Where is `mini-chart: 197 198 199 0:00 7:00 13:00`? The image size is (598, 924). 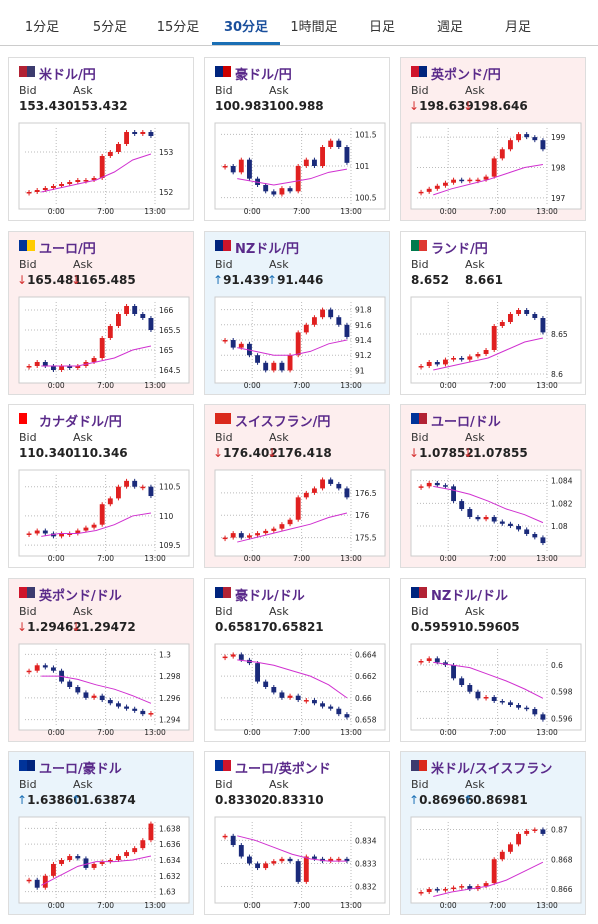
mini-chart: 197 198 199 0:00 7:00 13:00 is located at coordinates (496, 169).